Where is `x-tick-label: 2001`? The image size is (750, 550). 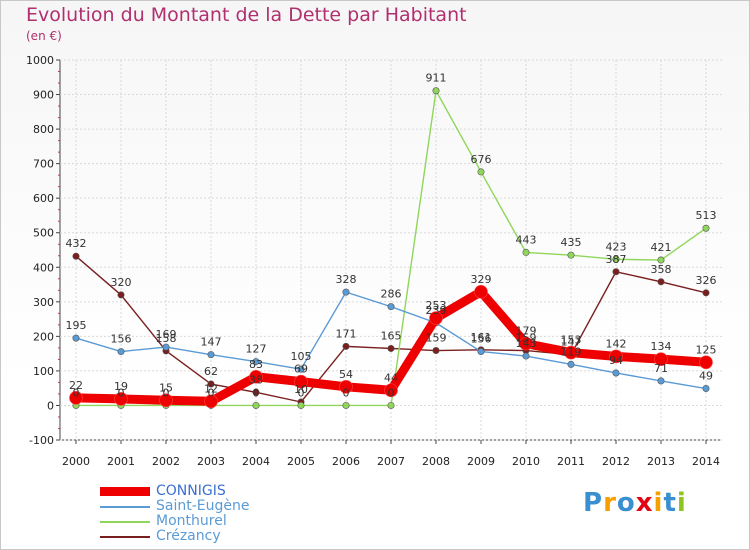 x-tick-label: 2001 is located at coordinates (121, 461).